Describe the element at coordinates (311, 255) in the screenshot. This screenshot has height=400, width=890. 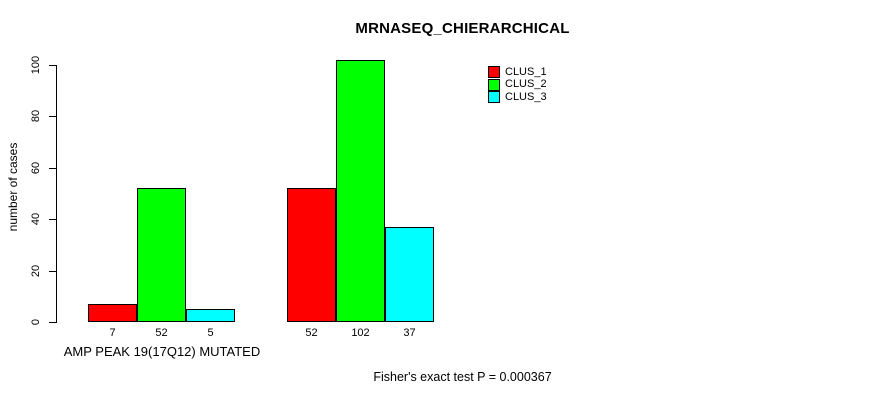
I see `bar-clus_1-group2` at that location.